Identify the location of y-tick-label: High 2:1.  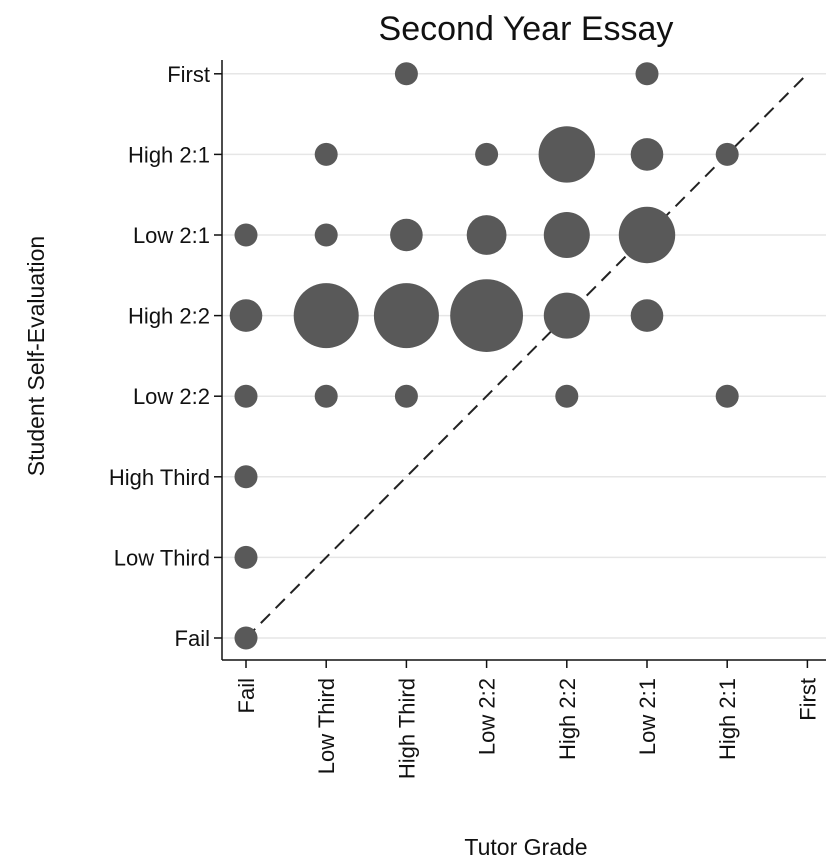
(169, 154).